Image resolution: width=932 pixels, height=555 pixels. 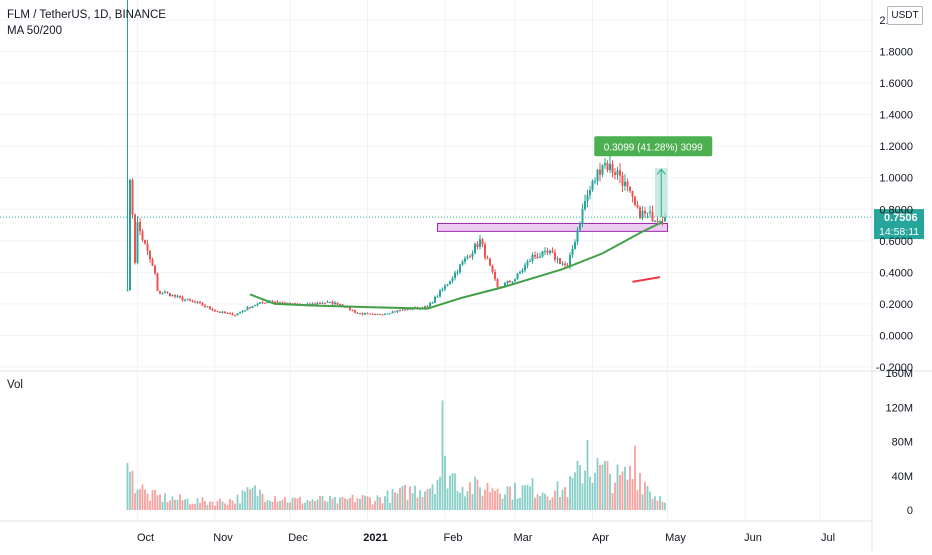 What do you see at coordinates (896, 116) in the screenshot?
I see `price-tick-label: 1.4000` at bounding box center [896, 116].